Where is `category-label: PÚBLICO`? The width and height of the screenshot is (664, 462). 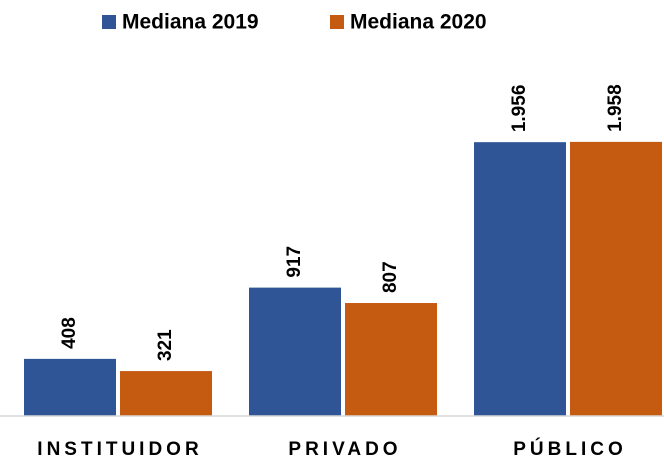 category-label: PÚBLICO is located at coordinates (570, 449).